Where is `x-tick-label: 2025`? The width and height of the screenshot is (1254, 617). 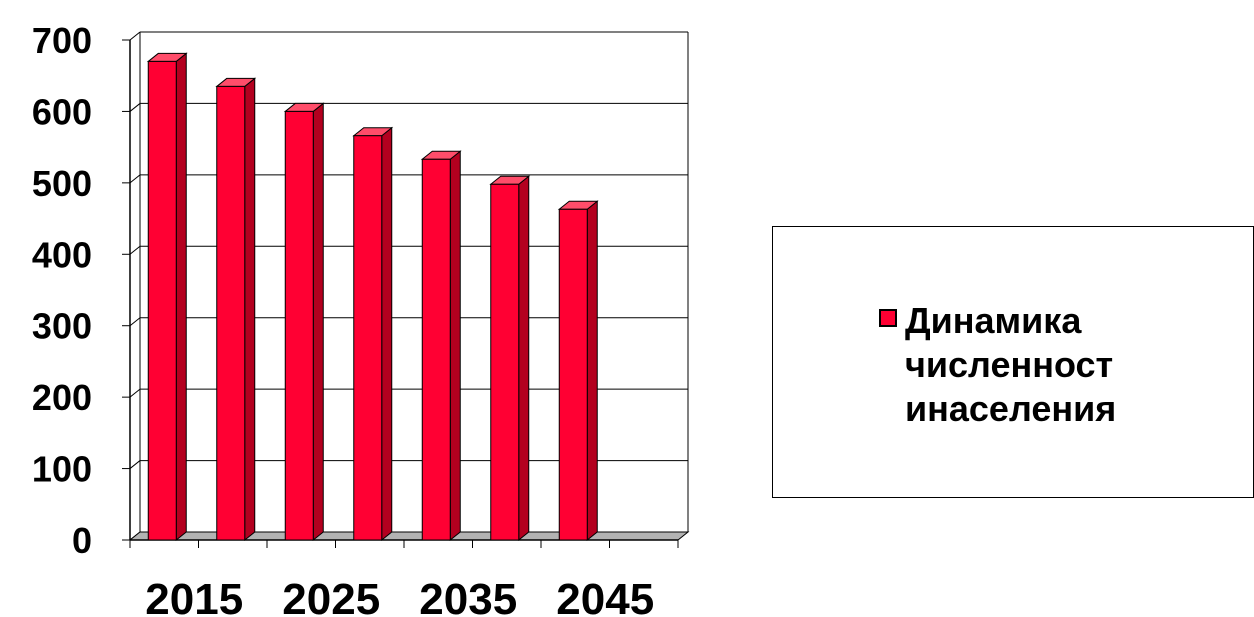
x-tick-label: 2025 is located at coordinates (331, 596).